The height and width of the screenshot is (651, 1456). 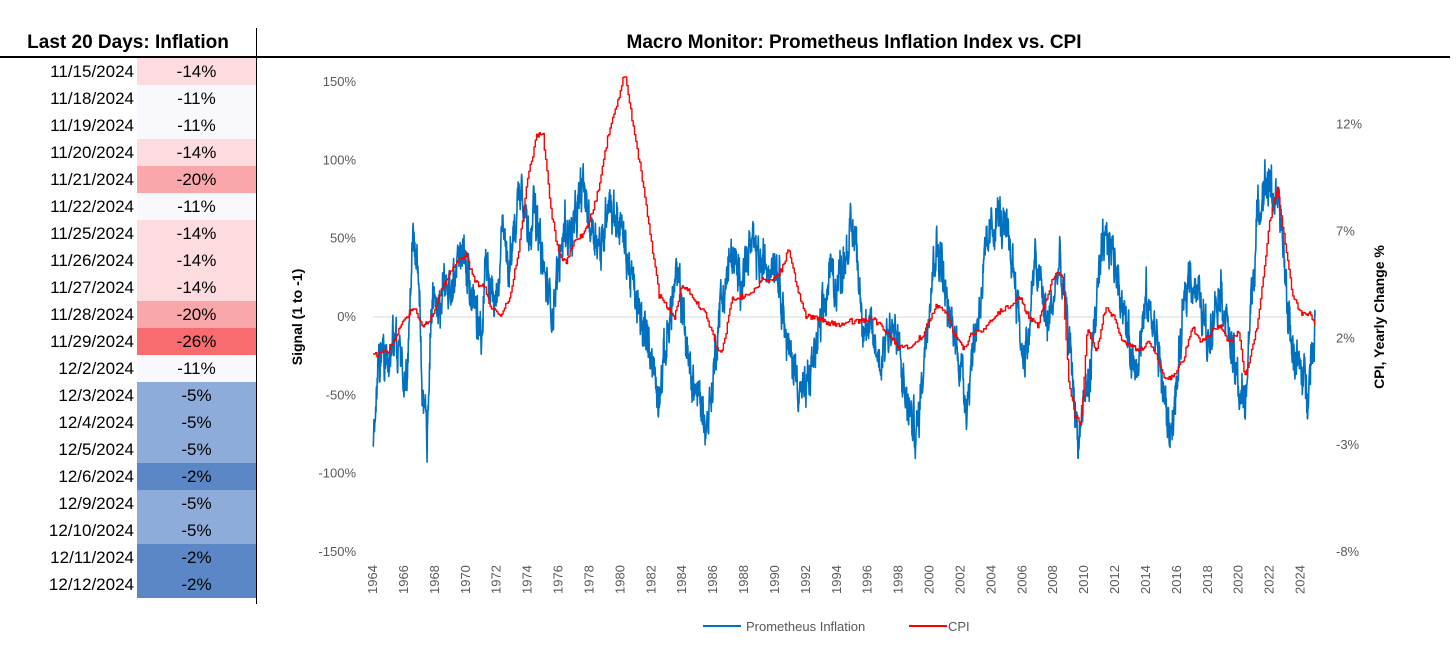 What do you see at coordinates (128, 42) in the screenshot?
I see `table-title: Last 20 Days: Inflation` at bounding box center [128, 42].